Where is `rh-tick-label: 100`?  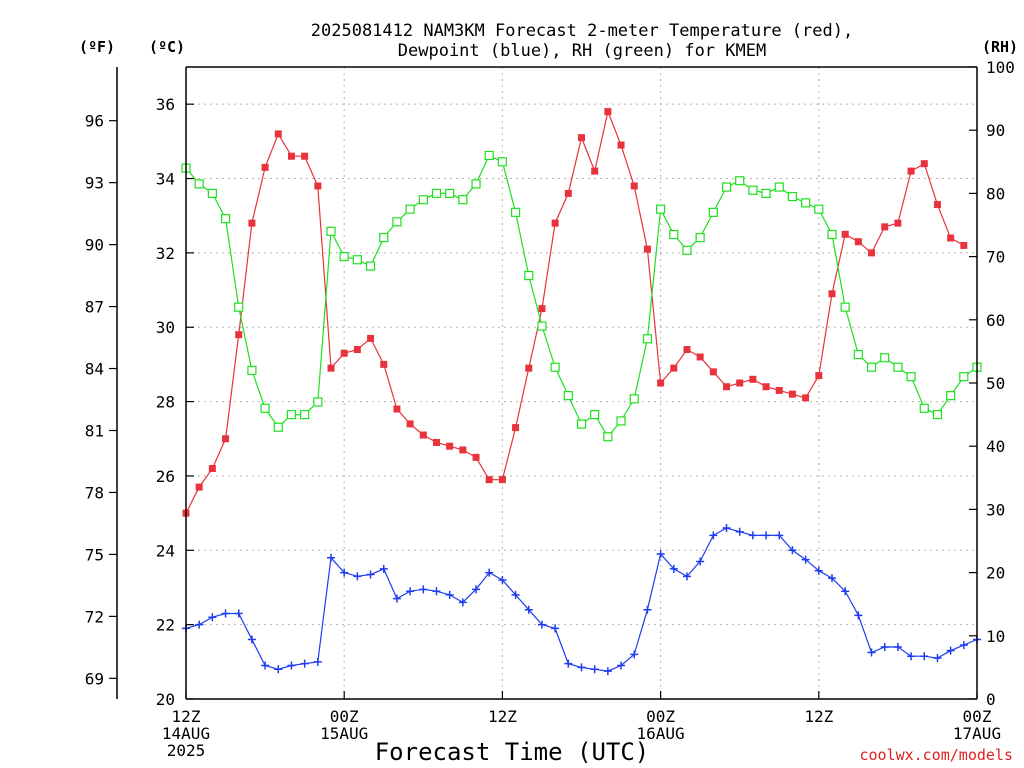
rh-tick-label: 100 is located at coordinates (1000, 67).